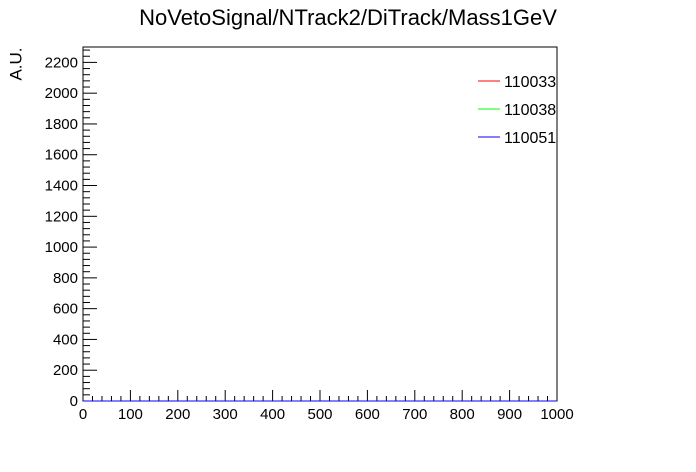 This screenshot has width=696, height=472. What do you see at coordinates (272, 414) in the screenshot?
I see `x-tick-label: 400` at bounding box center [272, 414].